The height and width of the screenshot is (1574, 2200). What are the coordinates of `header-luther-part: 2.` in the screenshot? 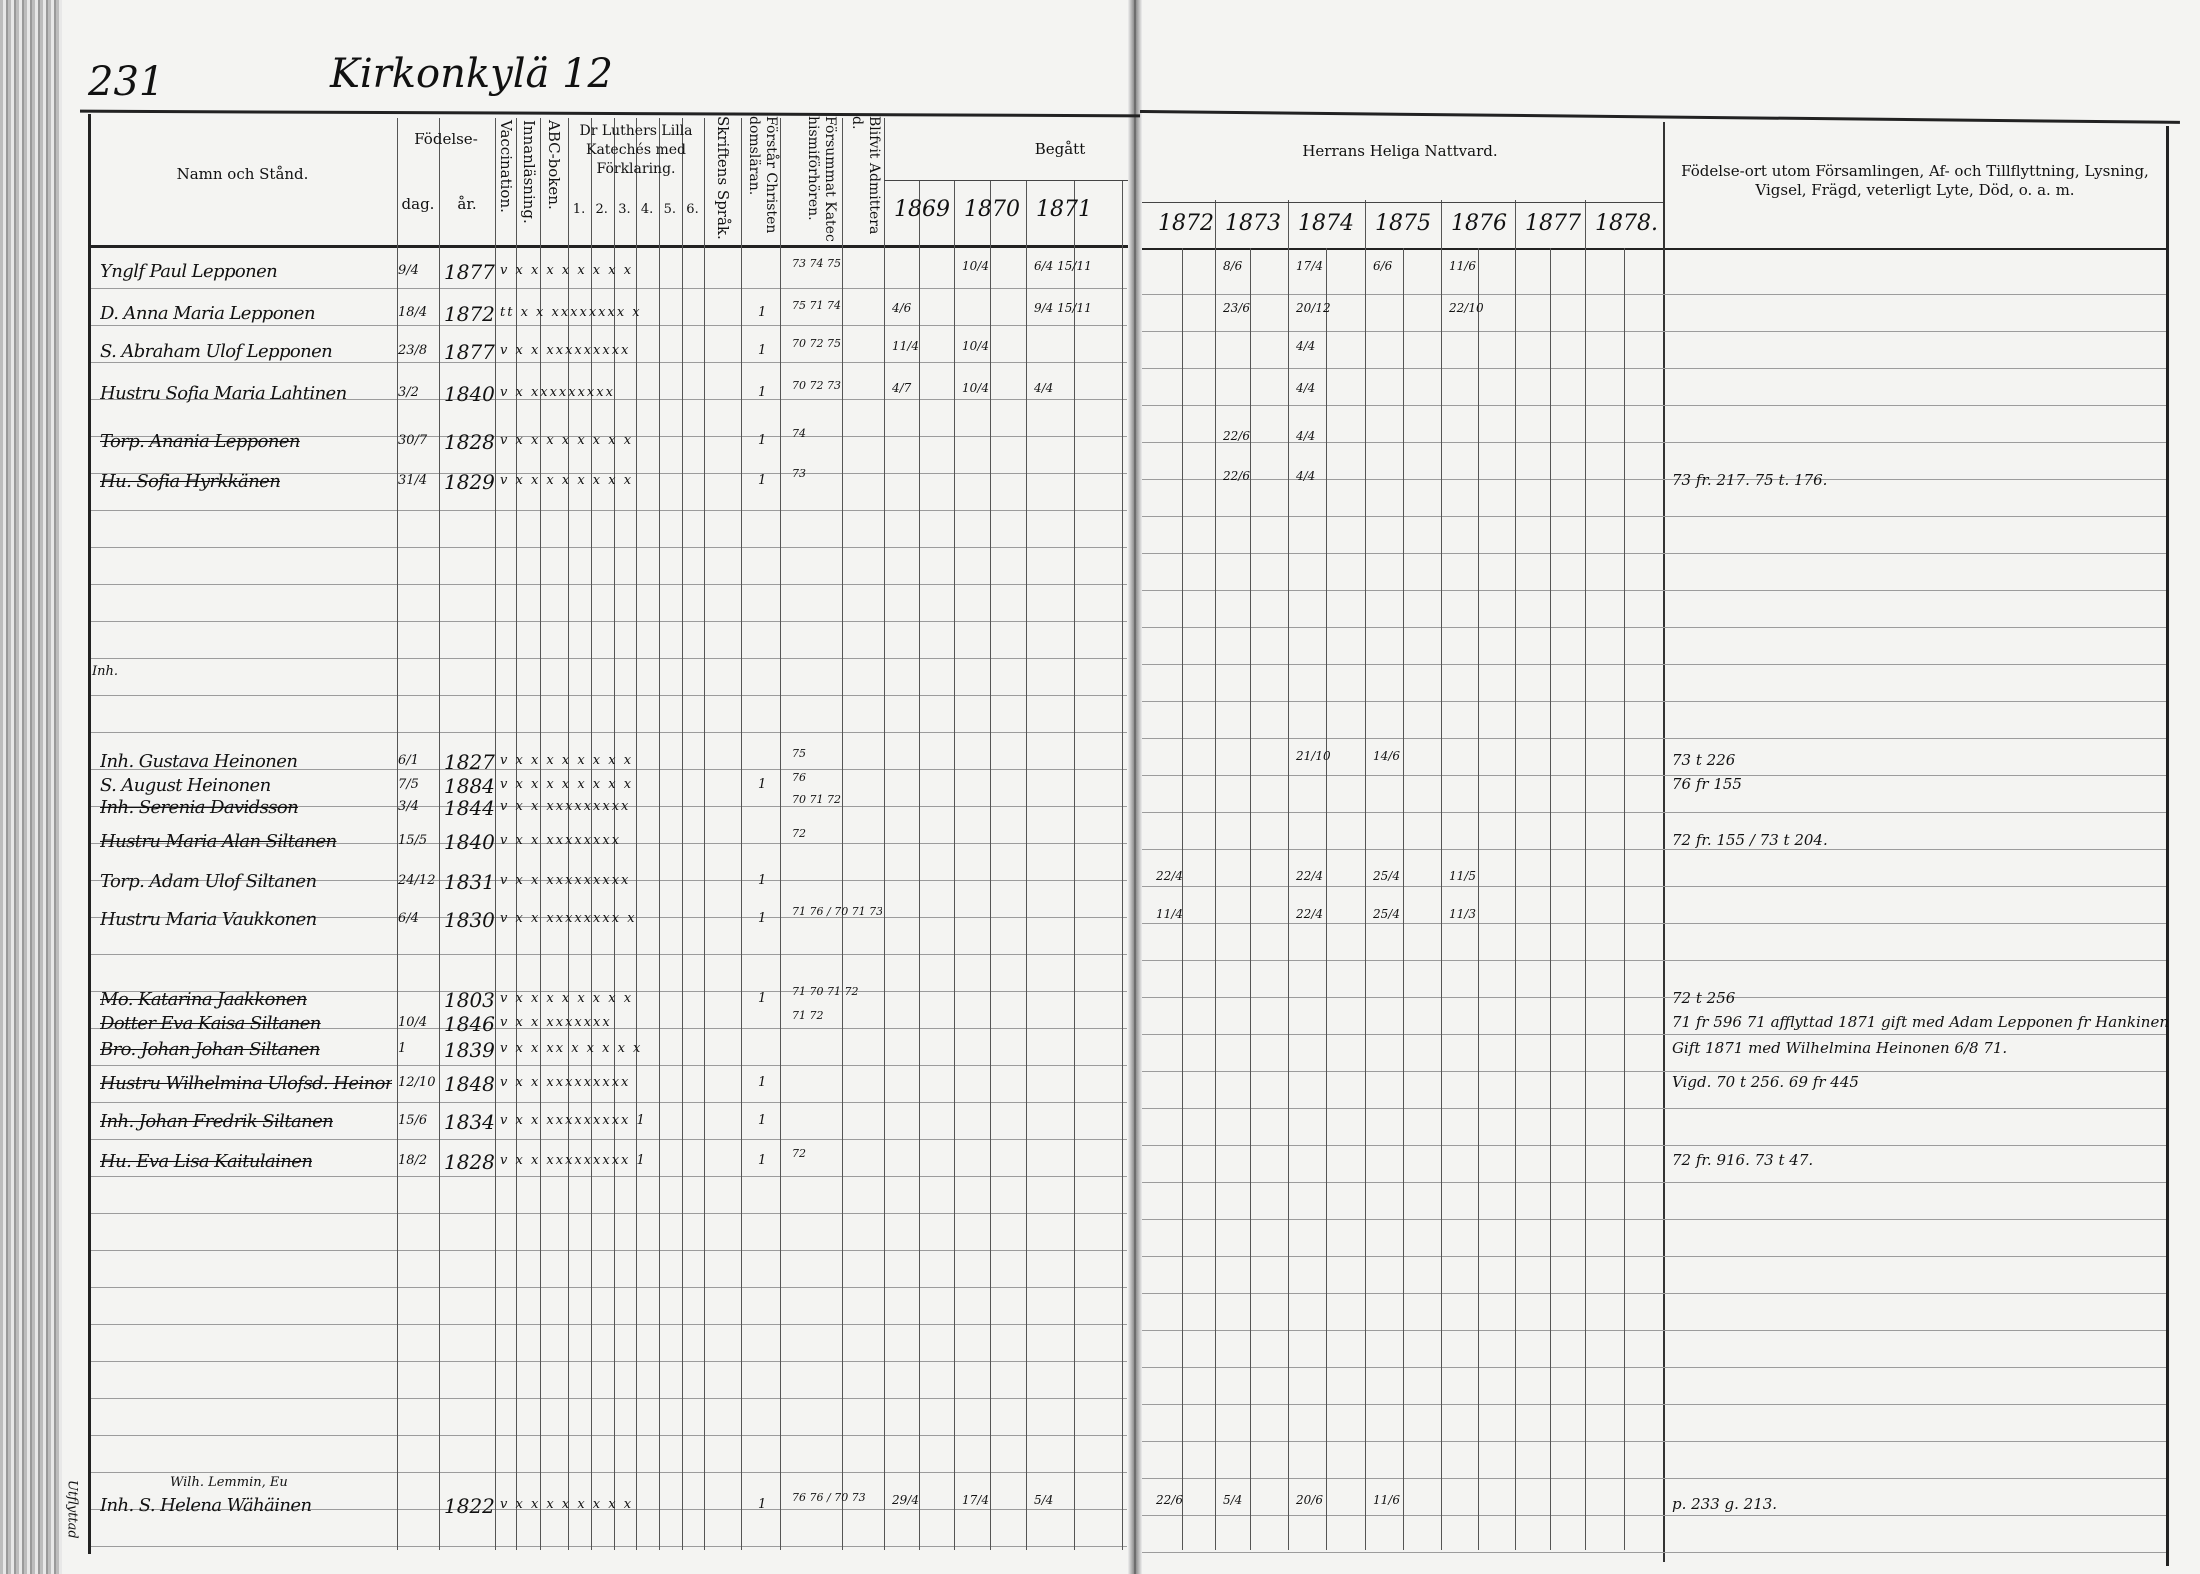 It's located at (601, 209).